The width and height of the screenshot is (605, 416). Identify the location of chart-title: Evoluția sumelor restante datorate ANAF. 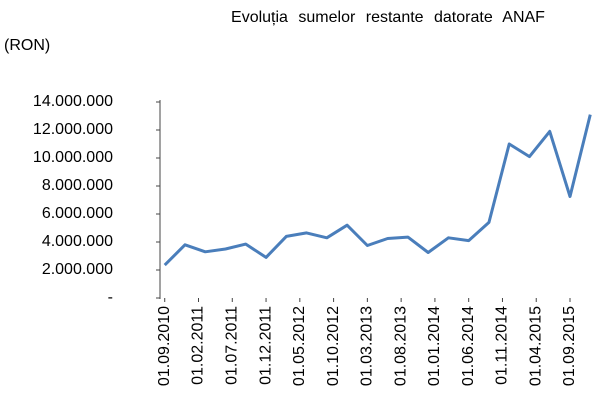
(388, 17).